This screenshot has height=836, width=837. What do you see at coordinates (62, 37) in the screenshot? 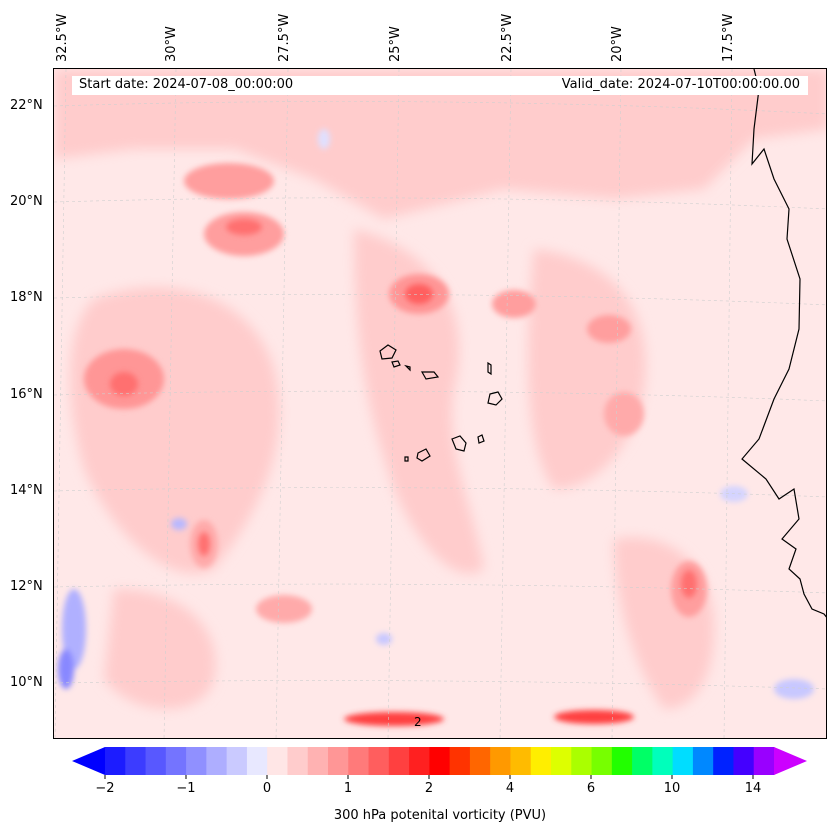
I see `lon-label-32-5w: 32.5°W` at bounding box center [62, 37].